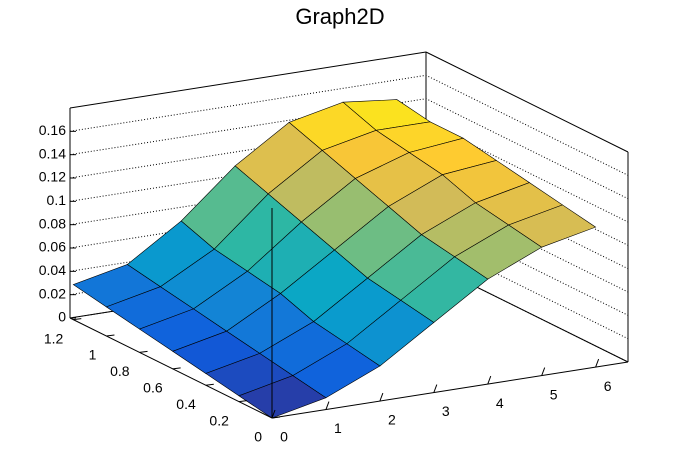 The width and height of the screenshot is (696, 472). What do you see at coordinates (500, 403) in the screenshot?
I see `x-tick-label: 4` at bounding box center [500, 403].